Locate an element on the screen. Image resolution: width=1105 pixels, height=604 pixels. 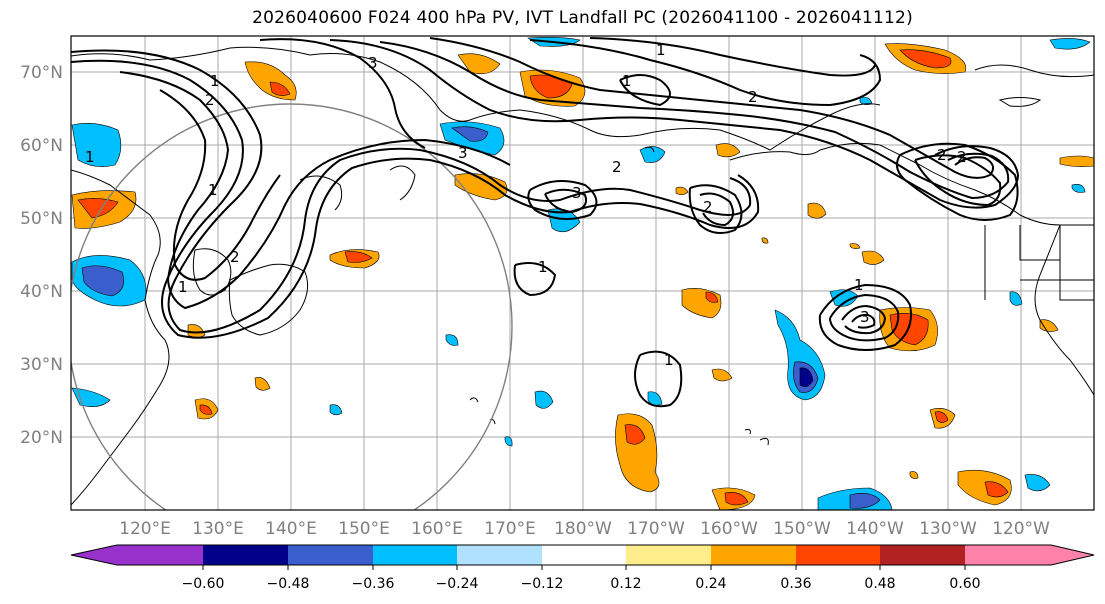
lat-label: 40°N is located at coordinates (41, 292).